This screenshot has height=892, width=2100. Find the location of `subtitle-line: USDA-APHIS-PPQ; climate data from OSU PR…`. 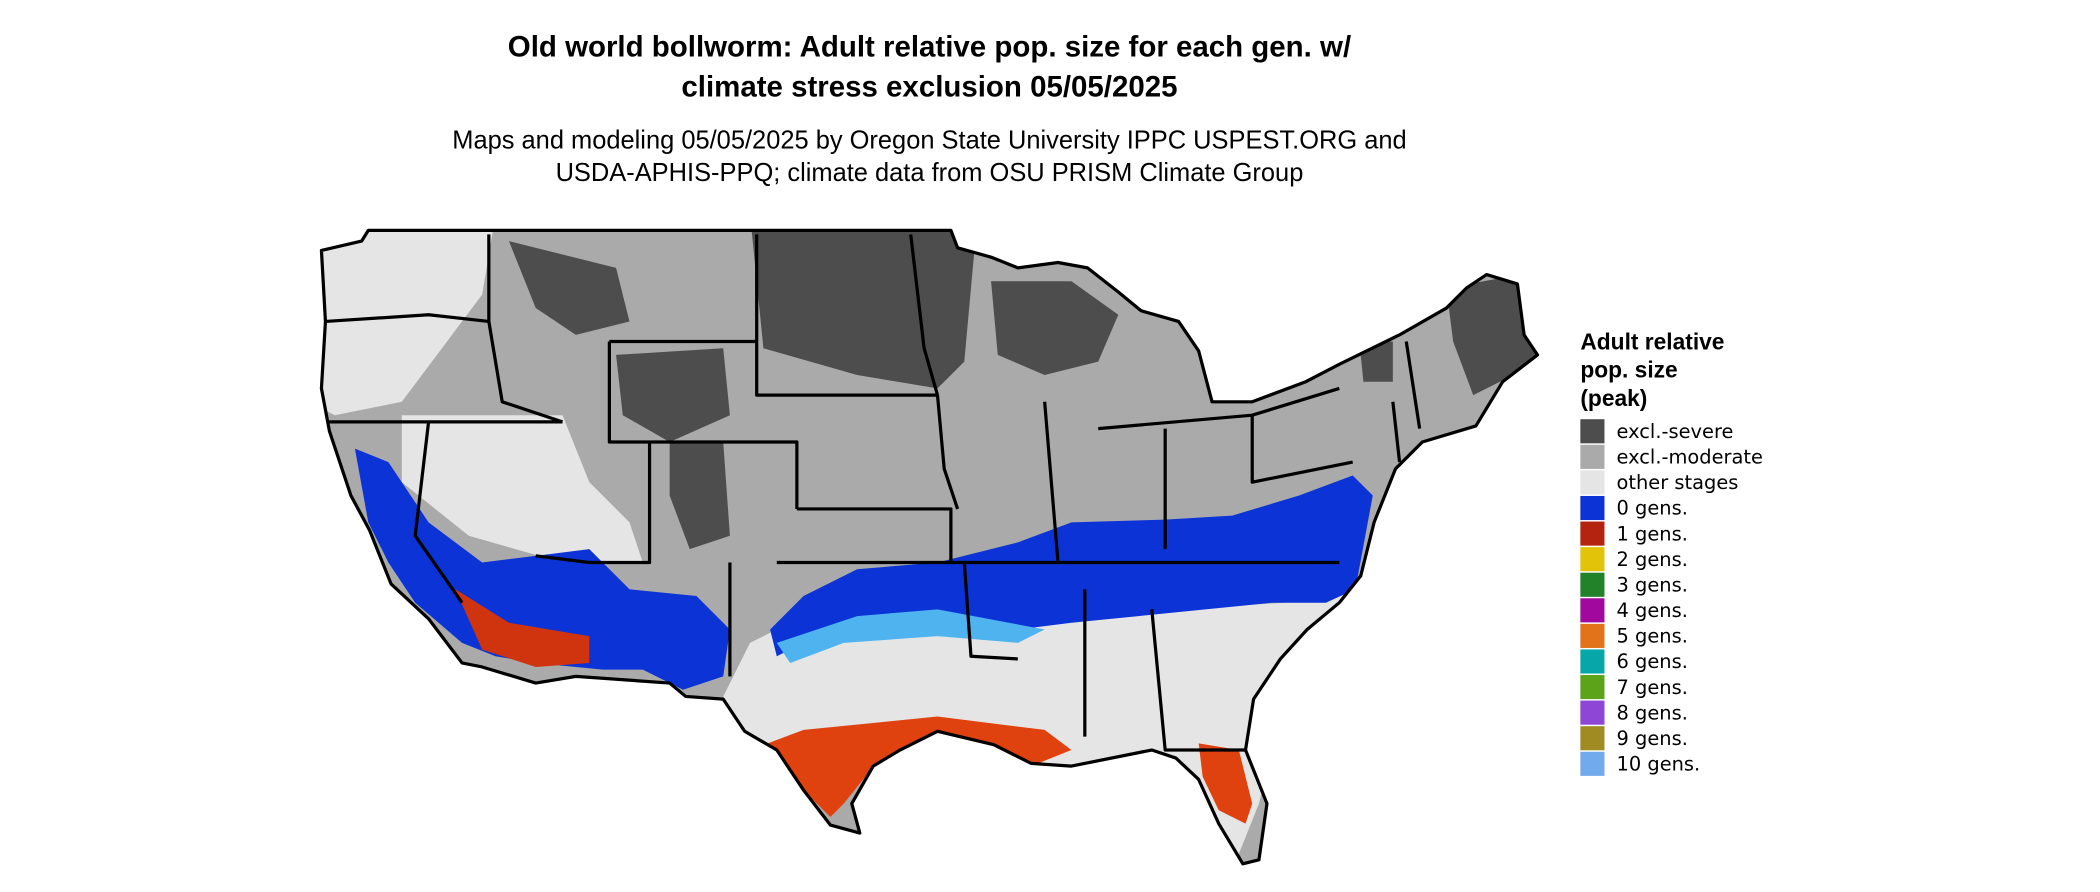

subtitle-line: USDA-APHIS-PPQ; climate data from OSU PR… is located at coordinates (930, 173).